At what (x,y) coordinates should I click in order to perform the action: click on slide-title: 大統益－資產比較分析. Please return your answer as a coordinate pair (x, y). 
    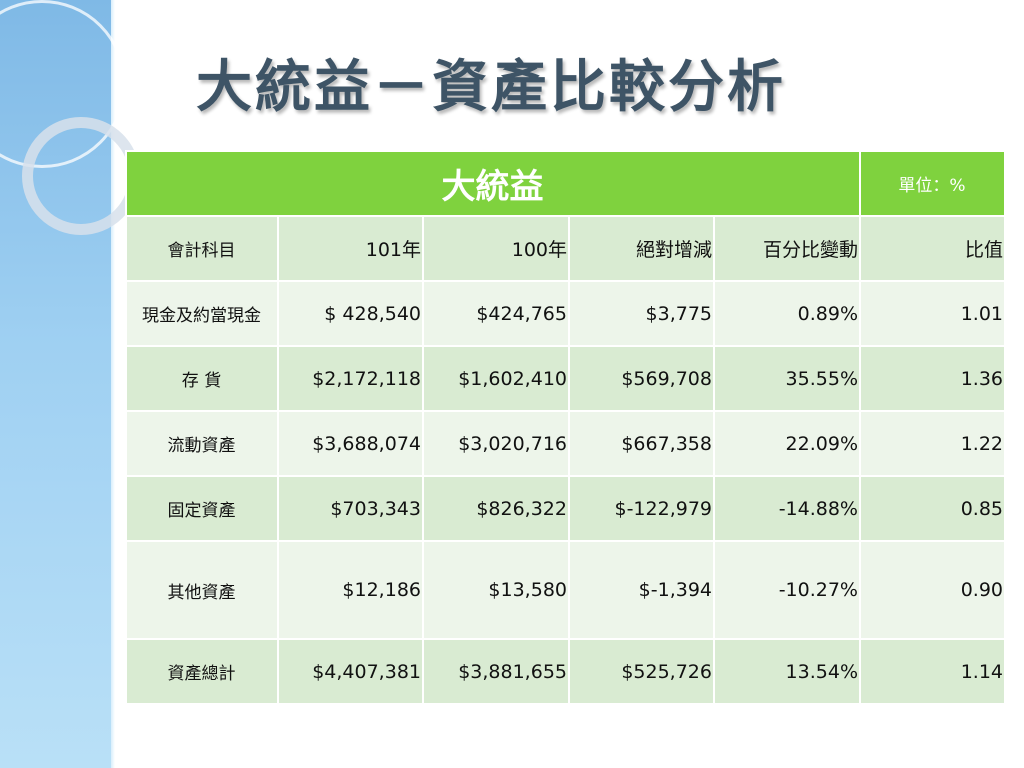
    Looking at the image, I should click on (491, 87).